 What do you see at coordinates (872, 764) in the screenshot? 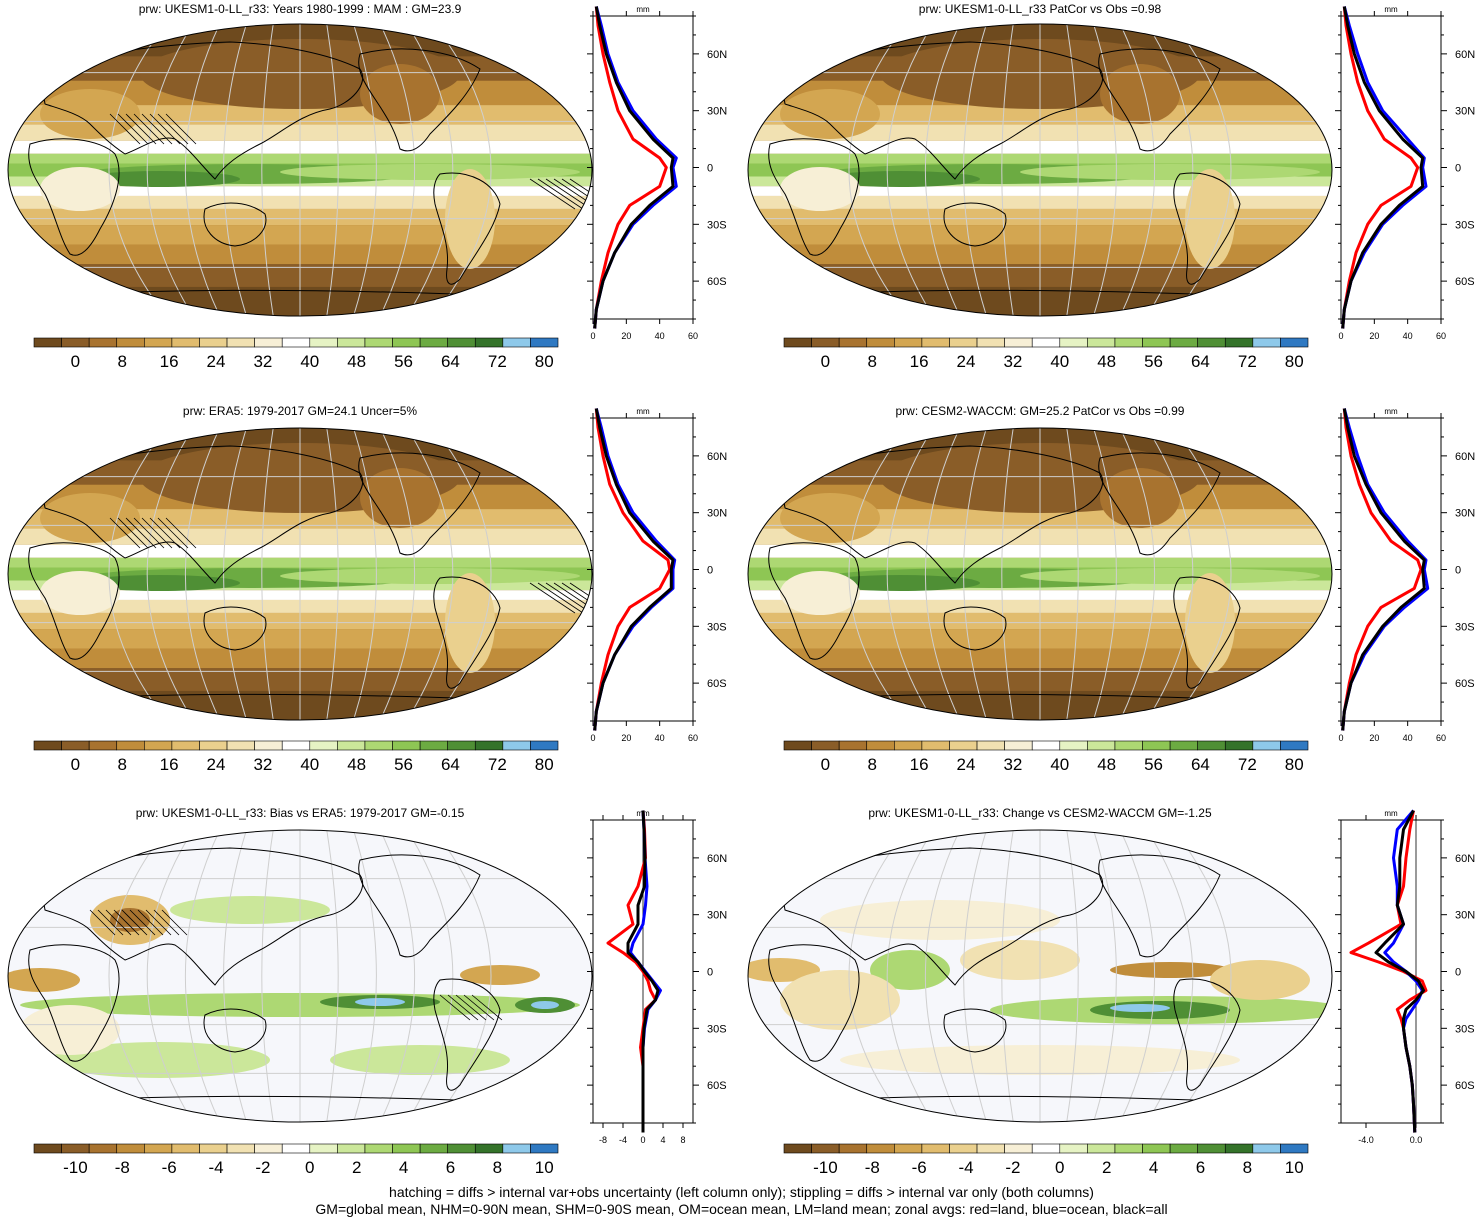
I see `colorbar-label: 8` at bounding box center [872, 764].